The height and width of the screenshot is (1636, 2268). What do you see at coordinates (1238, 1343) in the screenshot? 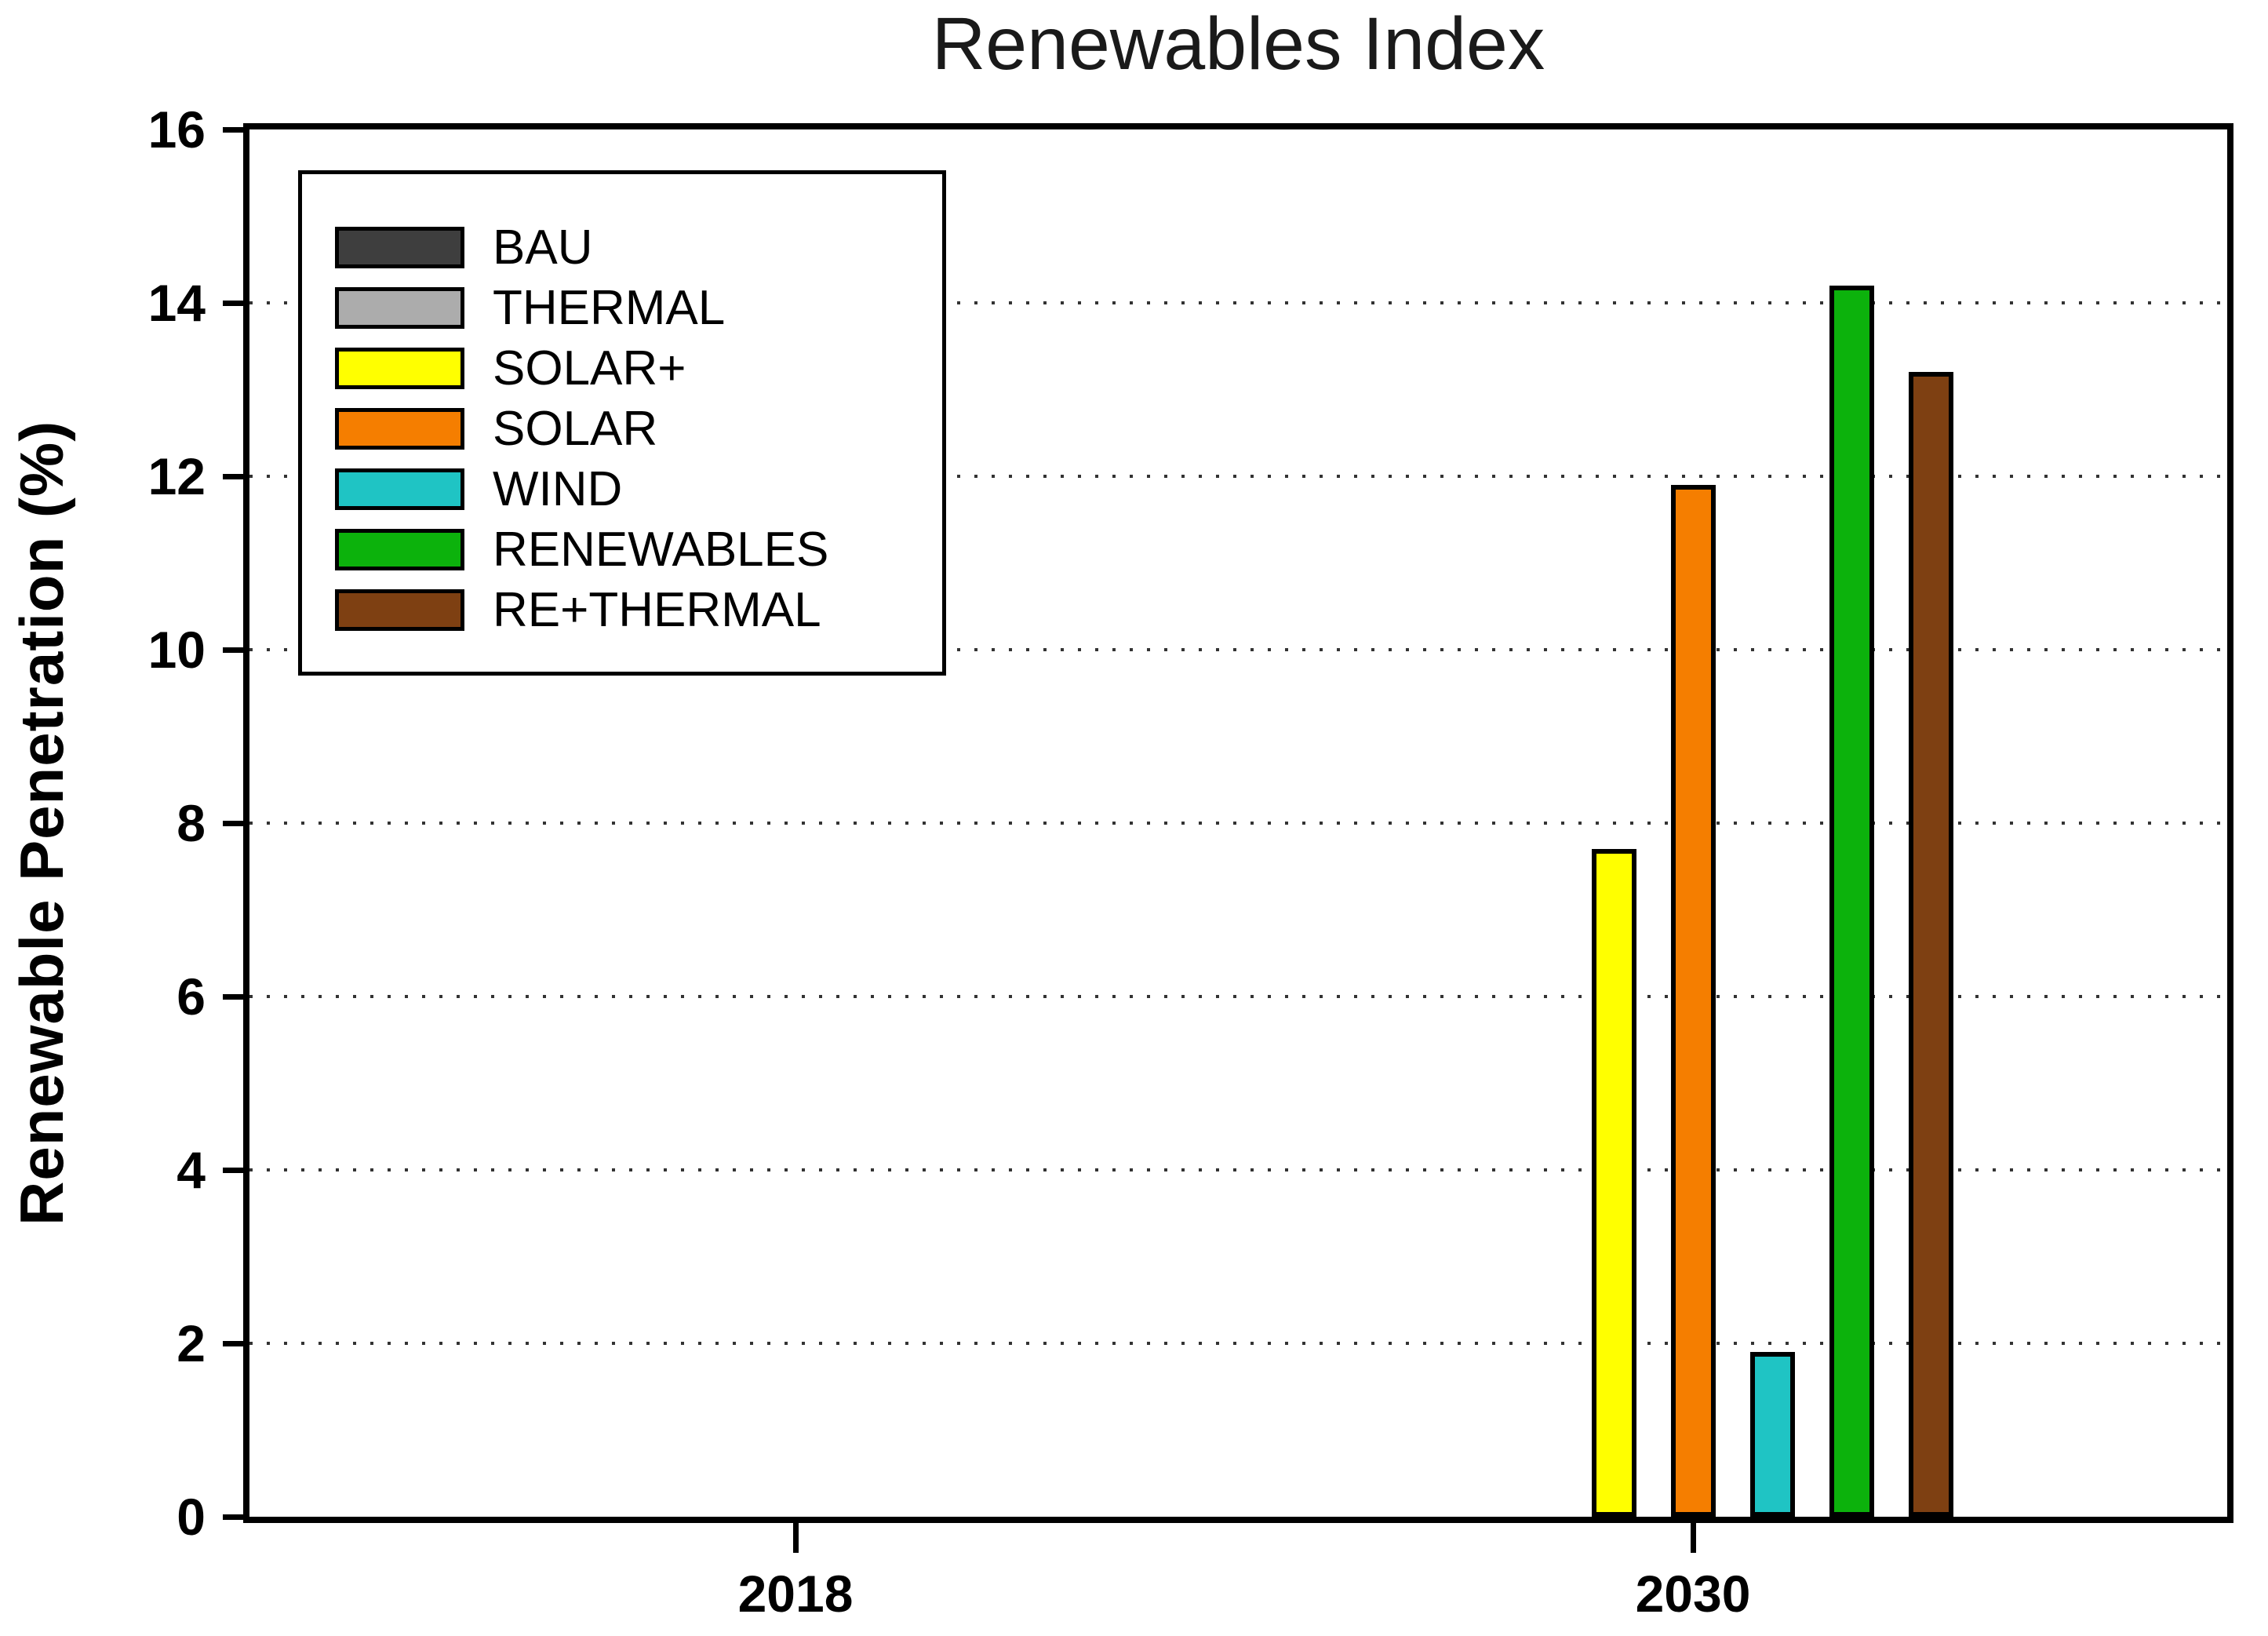
I see `gridline-y2` at bounding box center [1238, 1343].